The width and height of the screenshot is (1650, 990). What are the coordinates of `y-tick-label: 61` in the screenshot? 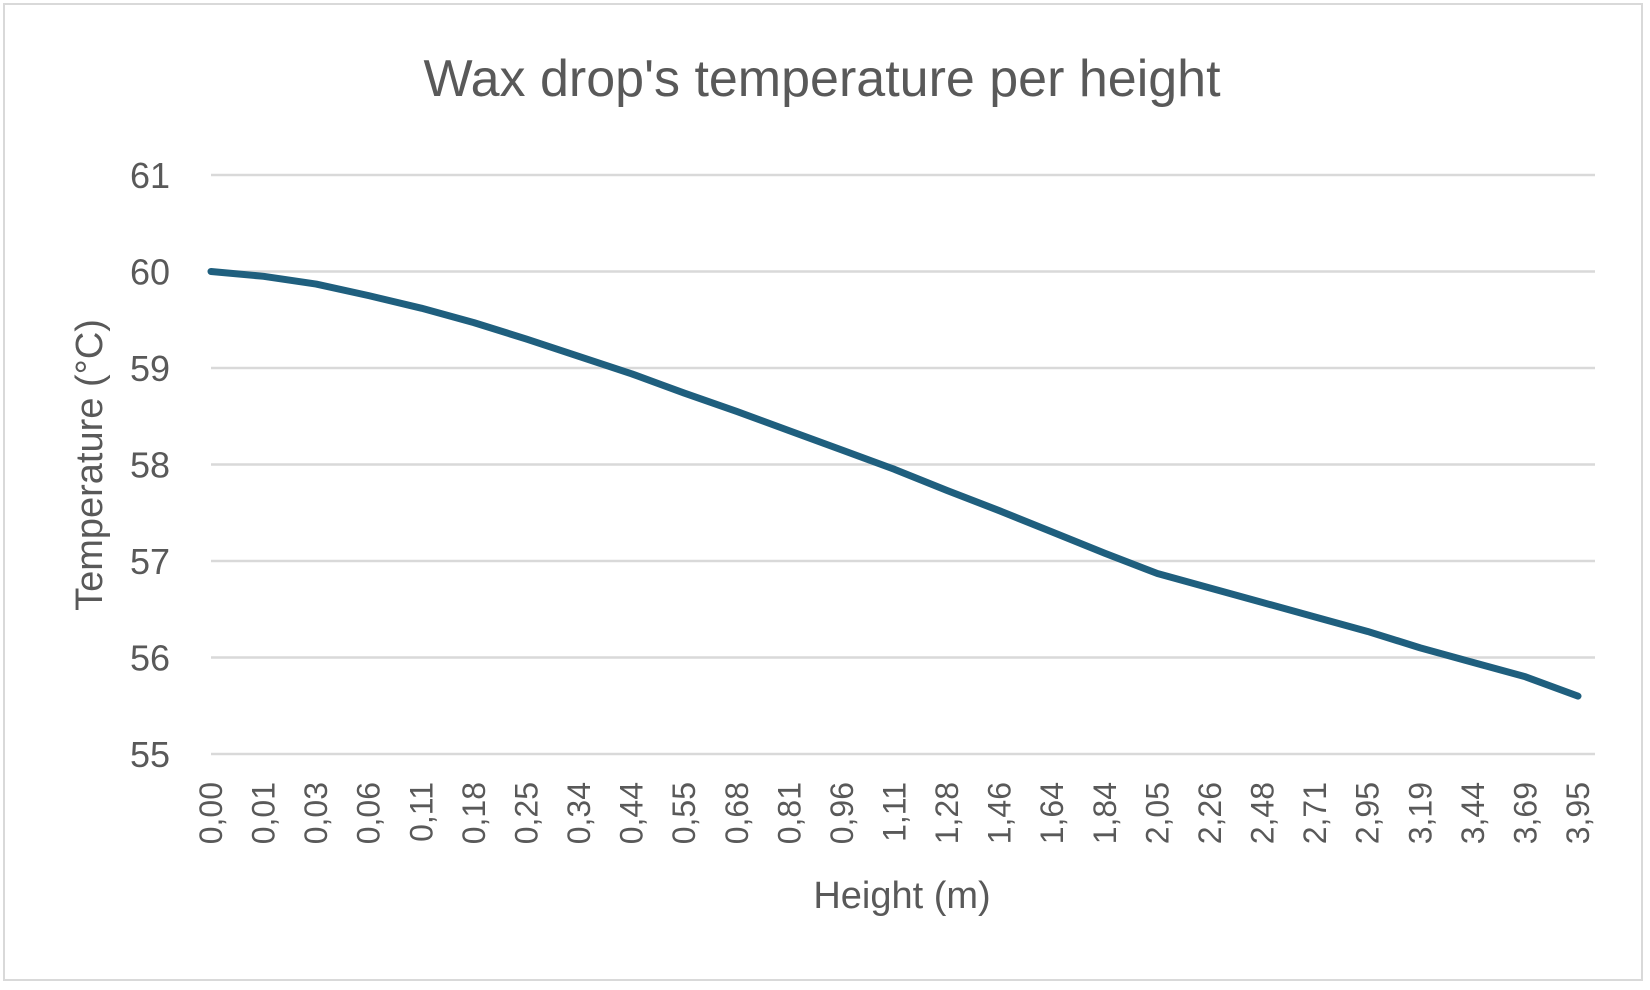 It's located at (150, 175).